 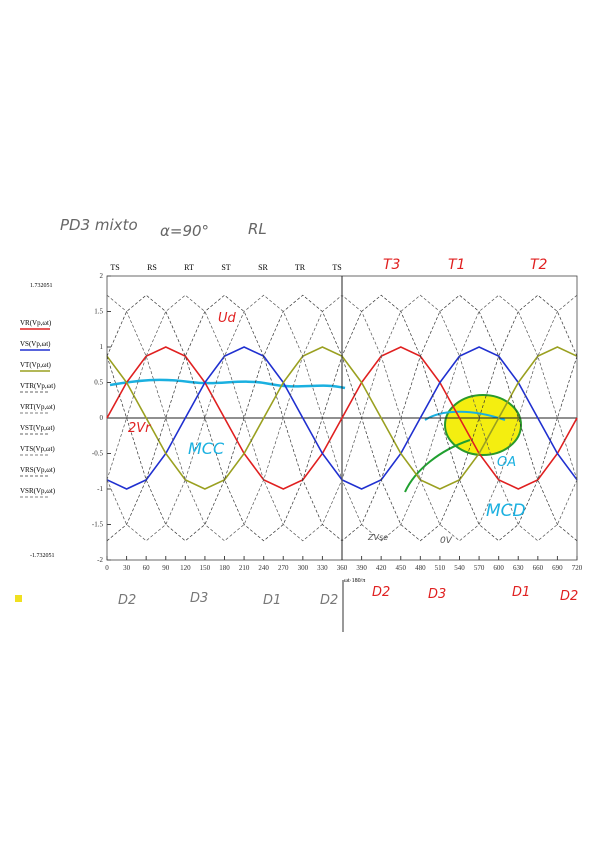 What do you see at coordinates (37, 449) in the screenshot?
I see `legend-entry: VTS(Vp,ωt)` at bounding box center [37, 449].